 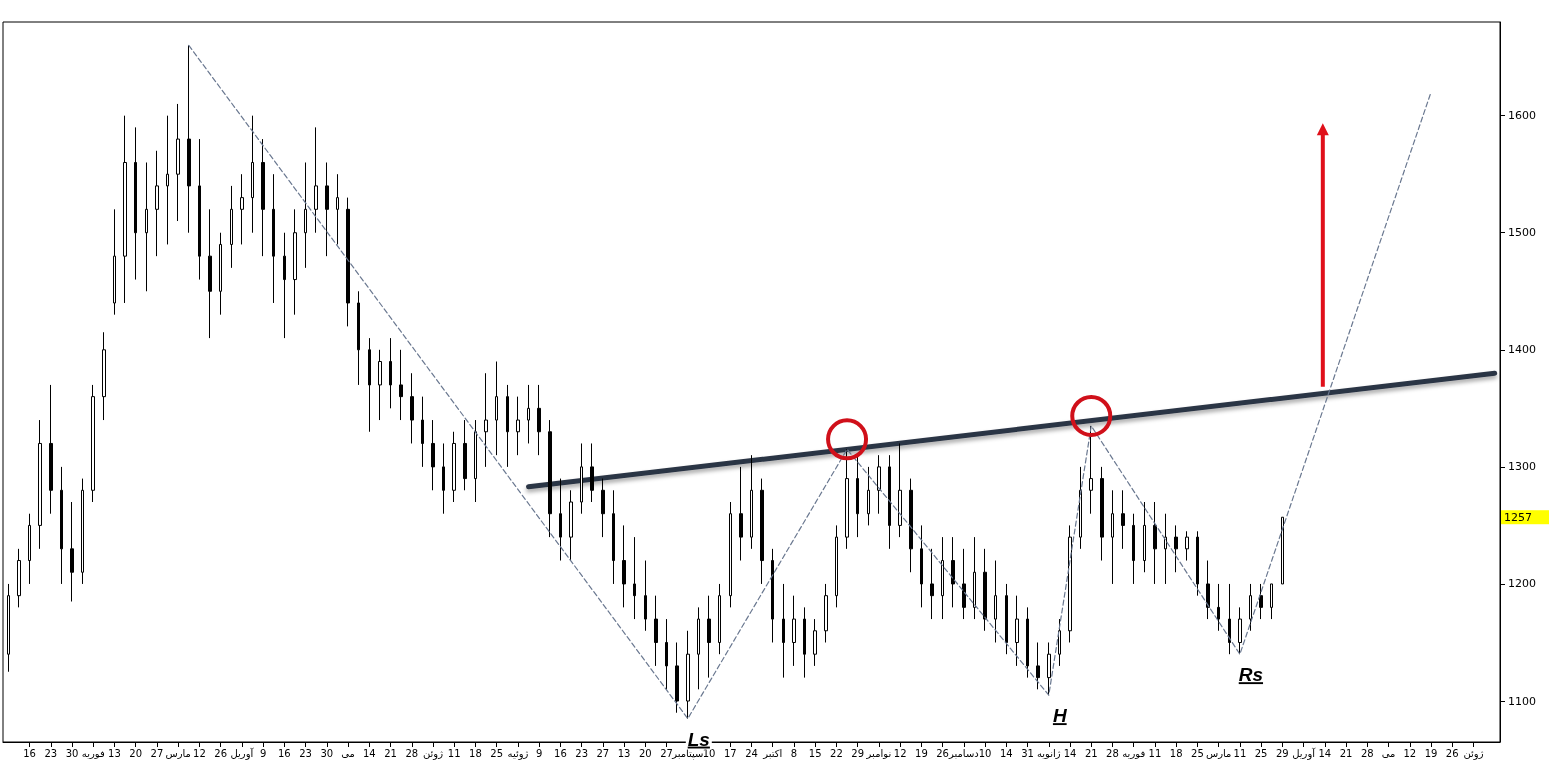 I want to click on annotation: H, so click(x=1060, y=716).